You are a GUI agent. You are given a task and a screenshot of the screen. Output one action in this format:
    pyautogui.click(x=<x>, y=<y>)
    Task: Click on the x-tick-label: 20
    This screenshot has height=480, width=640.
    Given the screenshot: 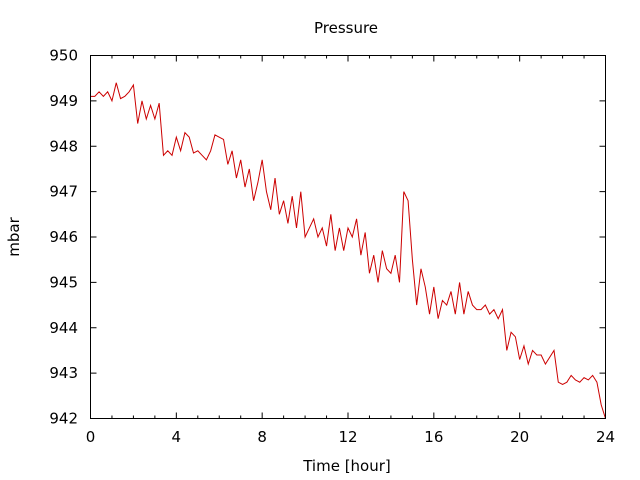 What is the action you would take?
    pyautogui.click(x=519, y=437)
    